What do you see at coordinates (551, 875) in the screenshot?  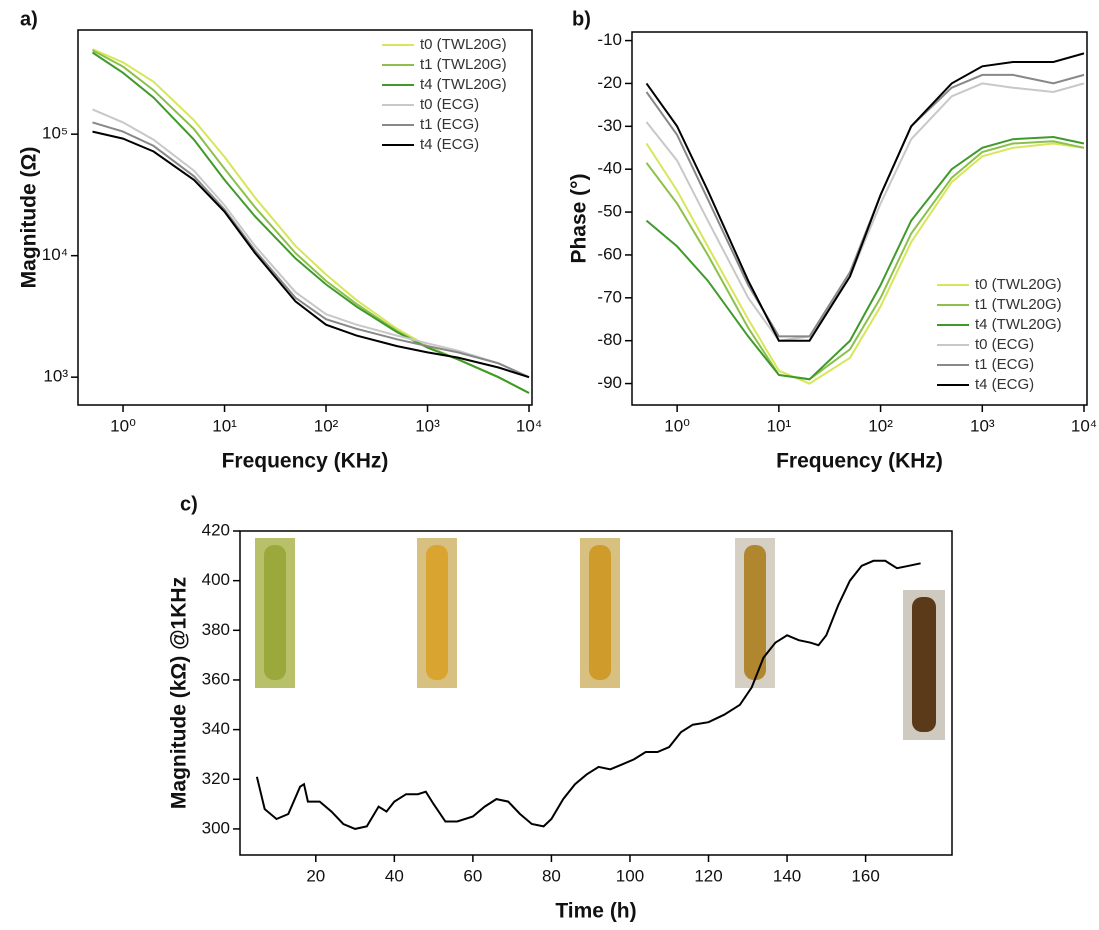 I see `x-tick-label: 80` at bounding box center [551, 875].